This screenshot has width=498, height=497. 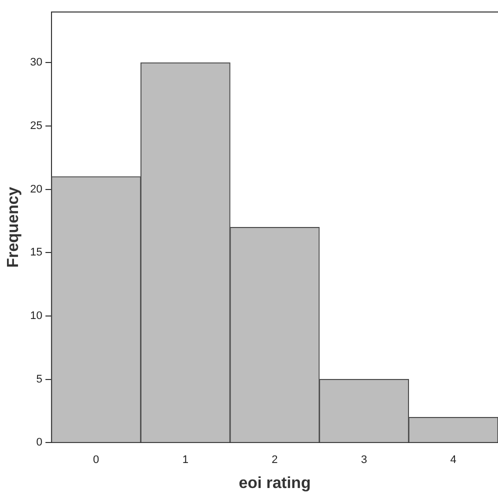 I want to click on y-tick-label: 25, so click(x=36, y=126).